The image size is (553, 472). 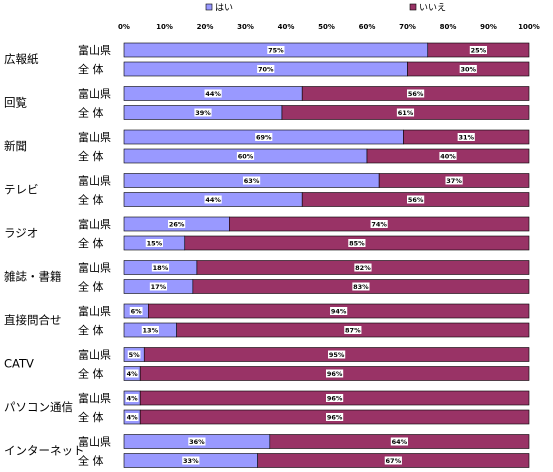 What do you see at coordinates (357, 244) in the screenshot?
I see `data-label: 85%` at bounding box center [357, 244].